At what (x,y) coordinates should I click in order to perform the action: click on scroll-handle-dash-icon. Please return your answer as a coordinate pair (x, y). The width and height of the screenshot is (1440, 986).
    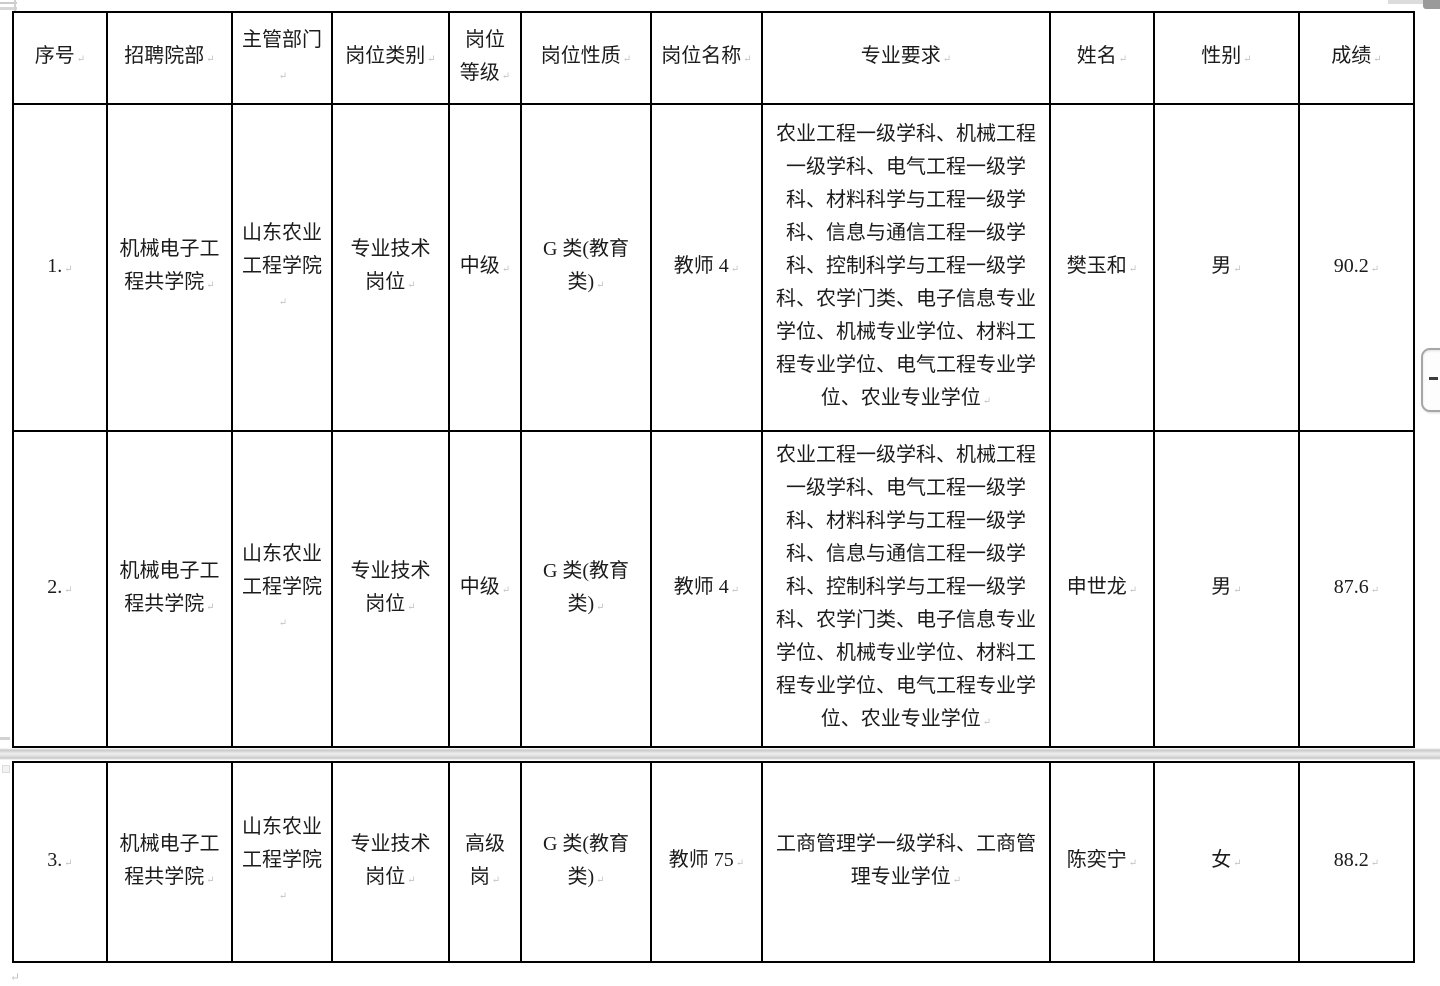
    Looking at the image, I should click on (1433, 378).